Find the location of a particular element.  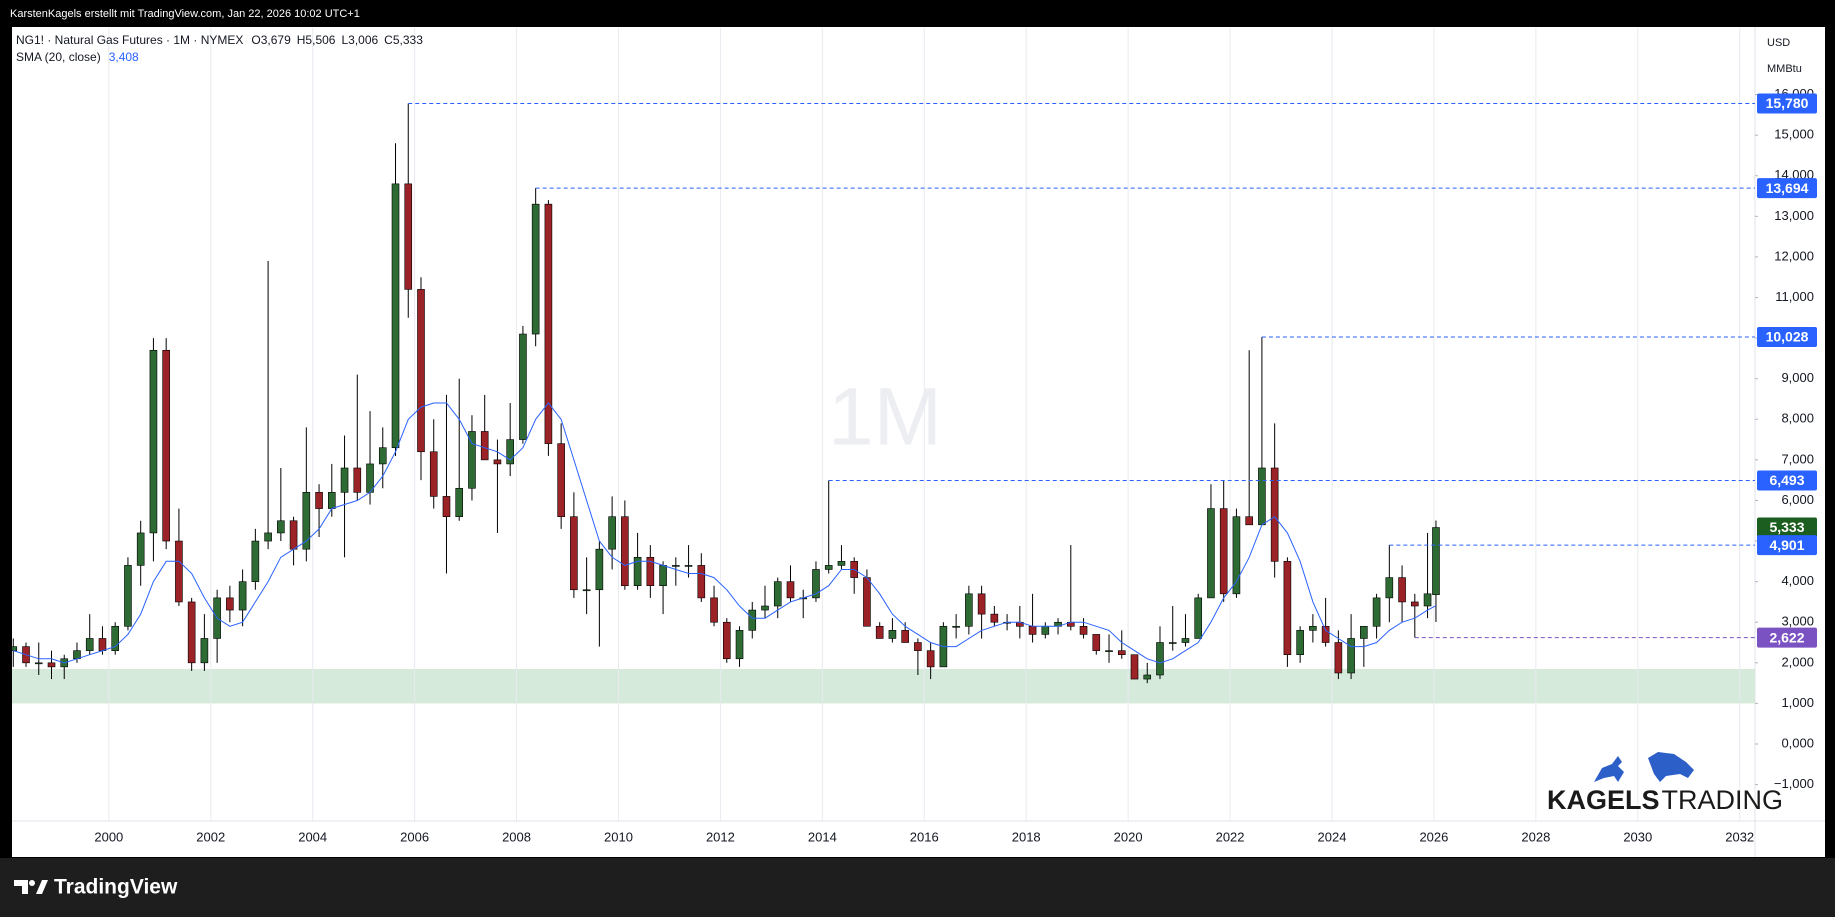

price-tag-label: 2,622 is located at coordinates (1786, 637).